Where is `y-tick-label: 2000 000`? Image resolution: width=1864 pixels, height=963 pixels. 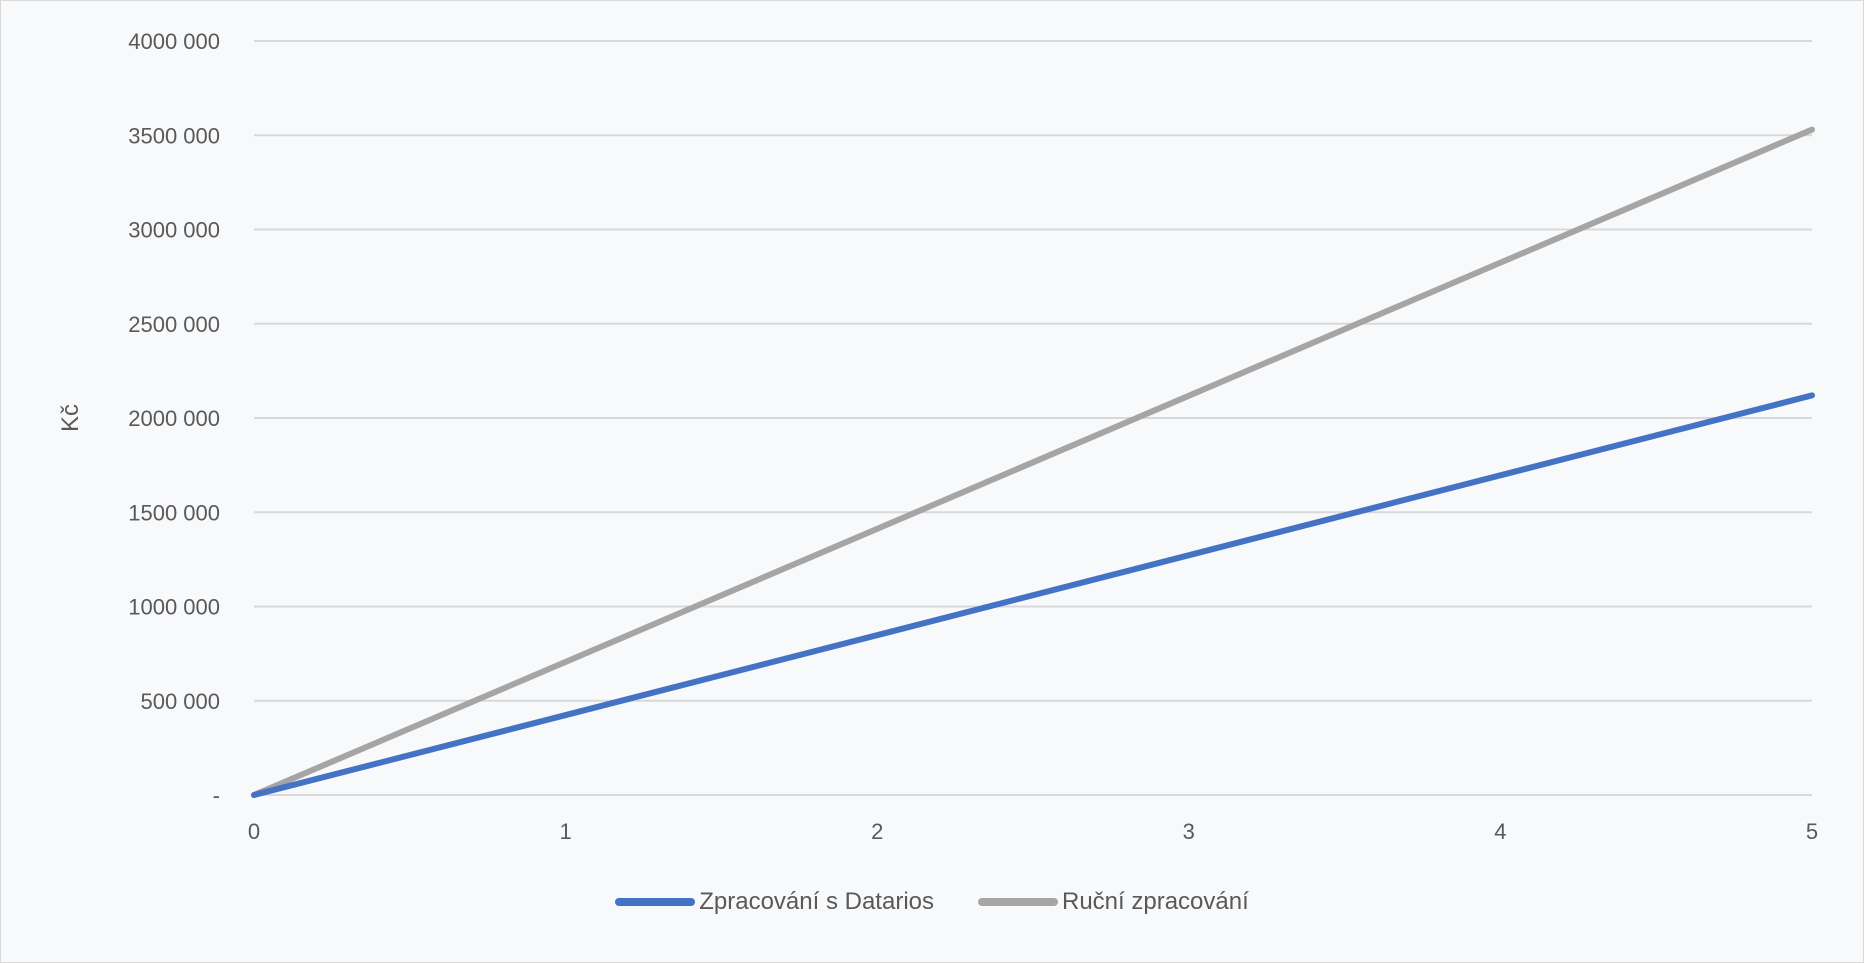
y-tick-label: 2000 000 is located at coordinates (174, 418).